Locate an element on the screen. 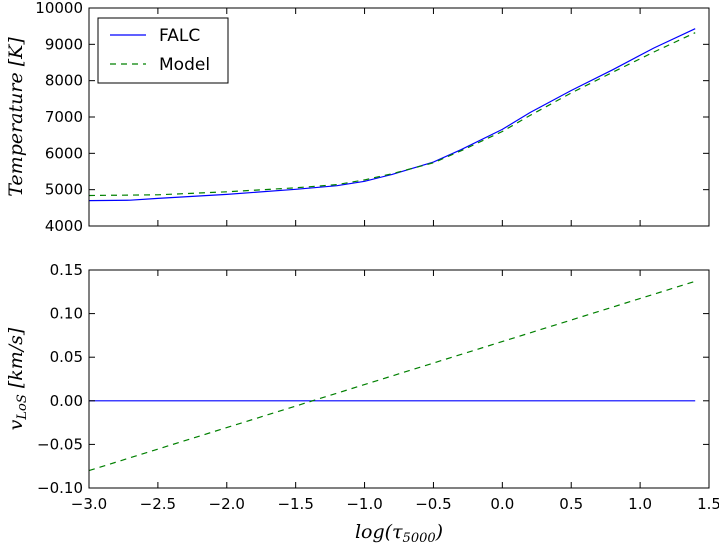 This screenshot has width=719, height=546. top-y-tick-labels: 4000 5000 6000 7000 8000 9000 10000 is located at coordinates (59, 117).